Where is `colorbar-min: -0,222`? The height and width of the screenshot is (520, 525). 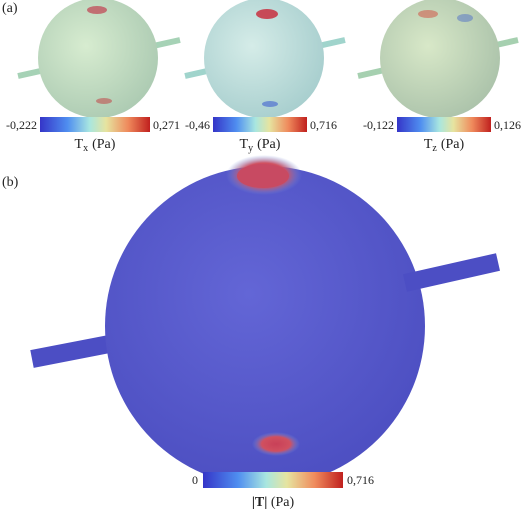
colorbar-min: -0,222 is located at coordinates (21, 125).